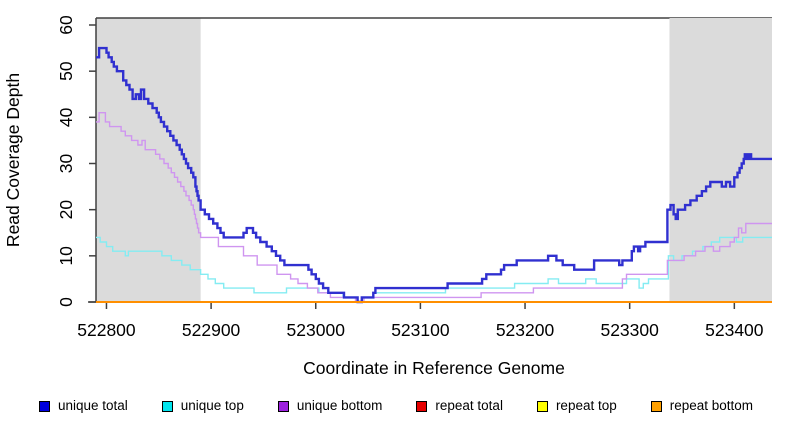 The width and height of the screenshot is (792, 432). Describe the element at coordinates (734, 330) in the screenshot. I see `x-tick-label: 523400` at that location.